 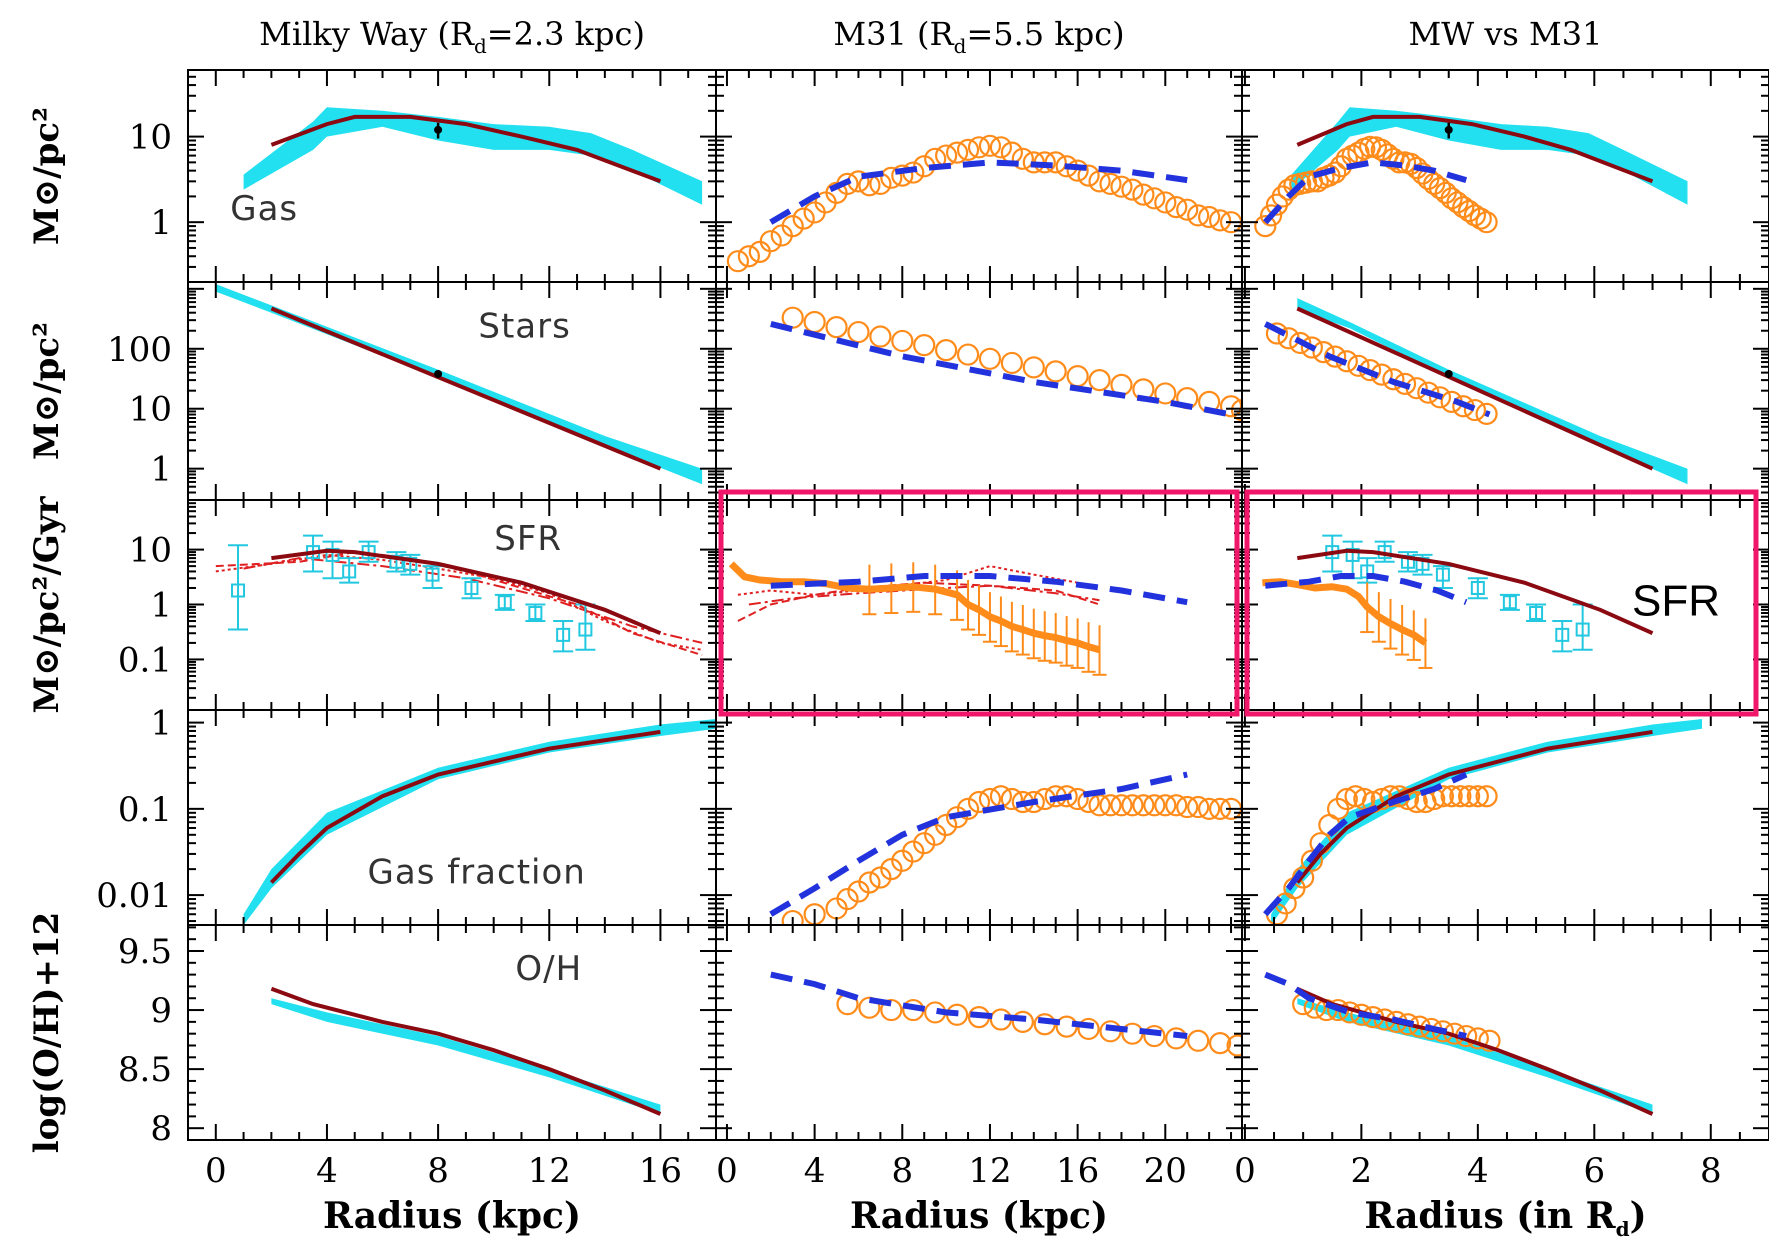 What do you see at coordinates (548, 969) in the screenshot?
I see `panel-label-oh: O/H` at bounding box center [548, 969].